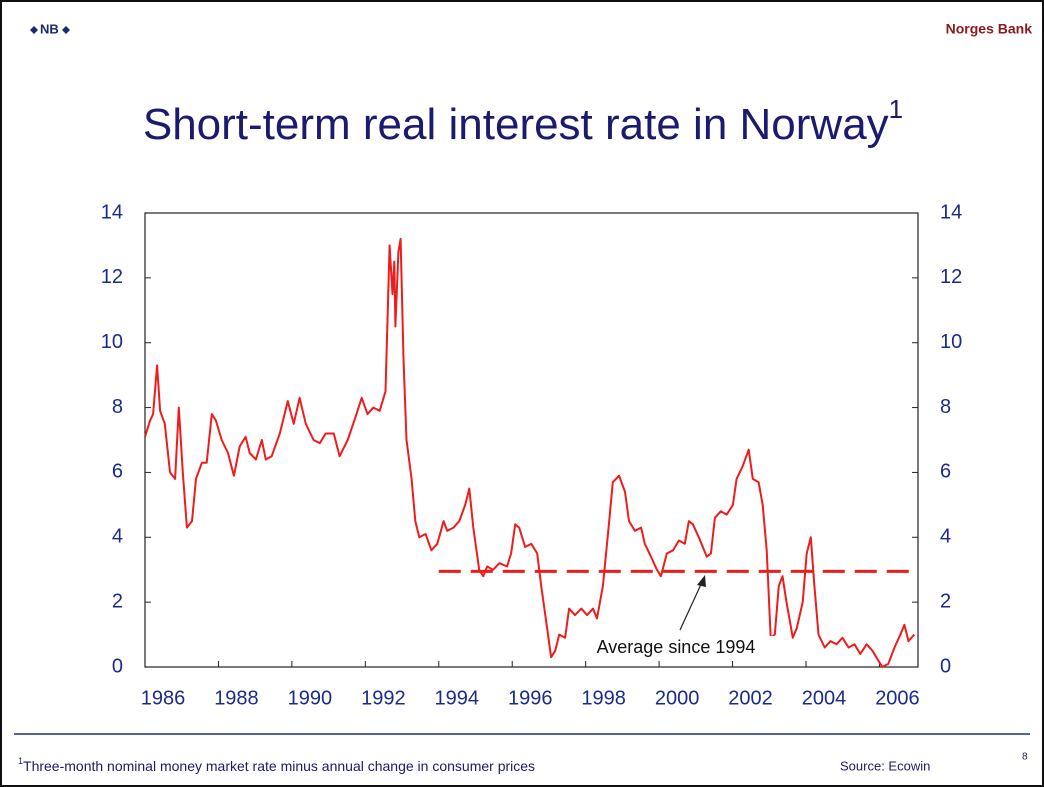  Describe the element at coordinates (112, 342) in the screenshot. I see `y-tick-label: 10` at that location.